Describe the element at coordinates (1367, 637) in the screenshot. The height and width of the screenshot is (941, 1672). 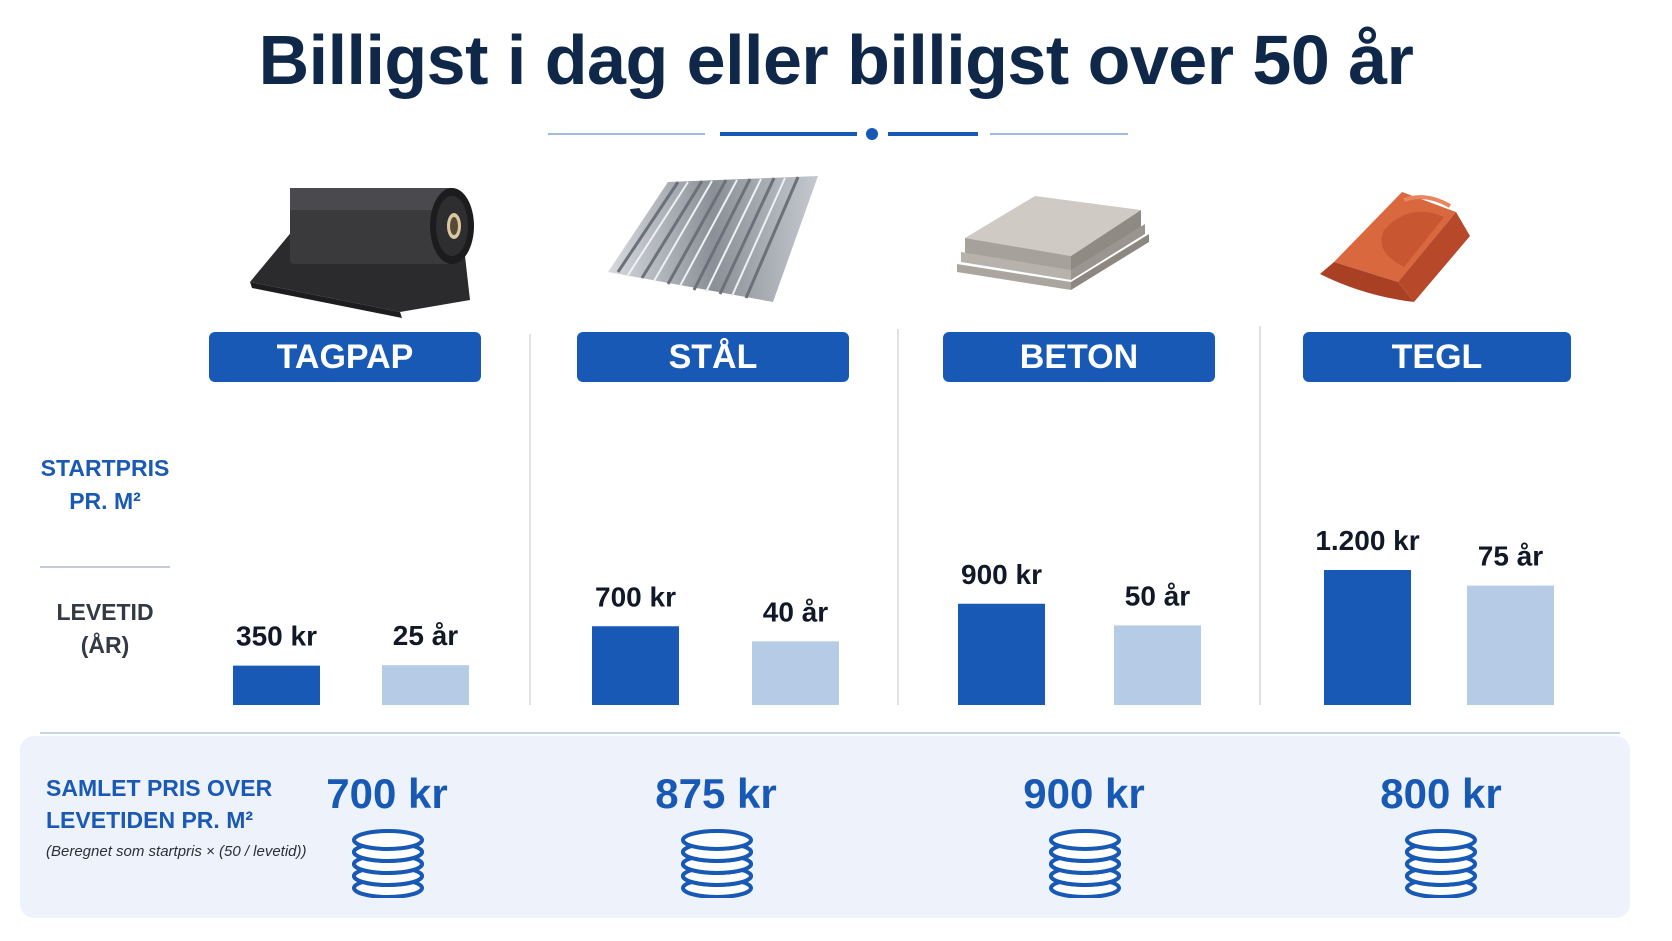
I see `price-bar-tegl` at that location.